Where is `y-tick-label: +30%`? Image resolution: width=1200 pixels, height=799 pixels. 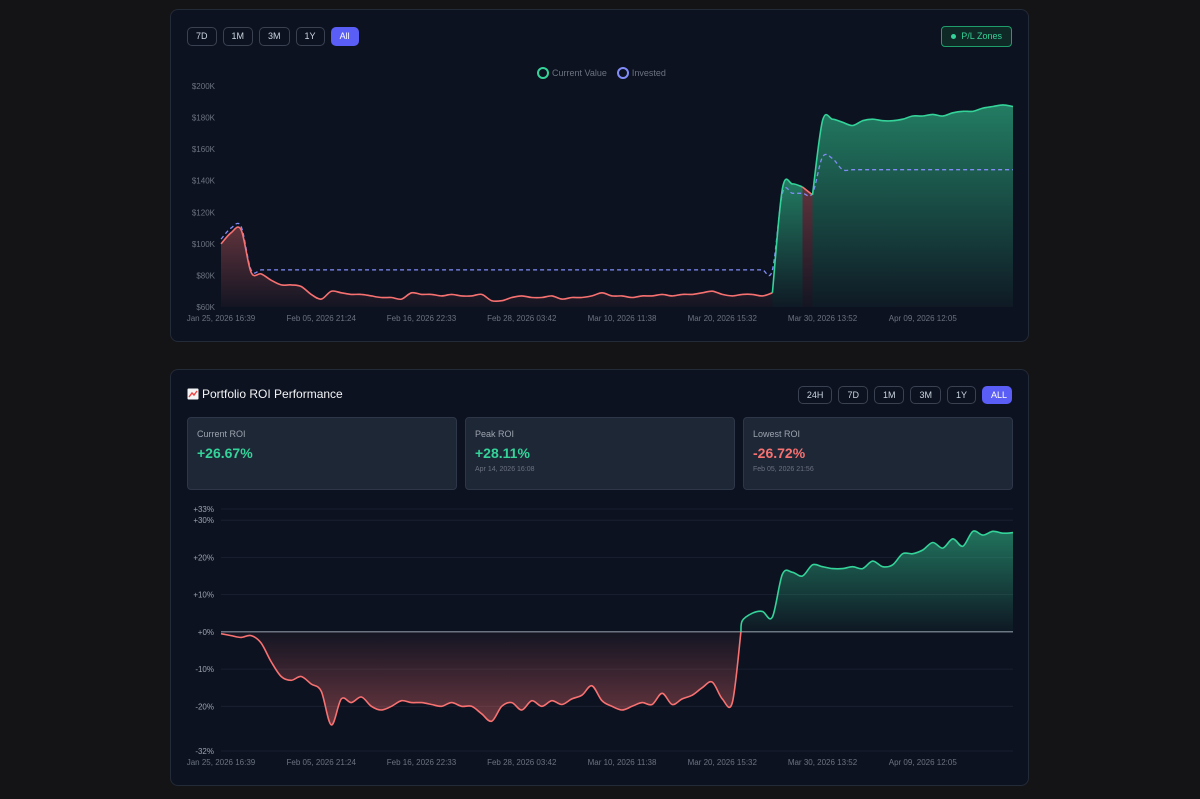
y-tick-label: +30% is located at coordinates (203, 520).